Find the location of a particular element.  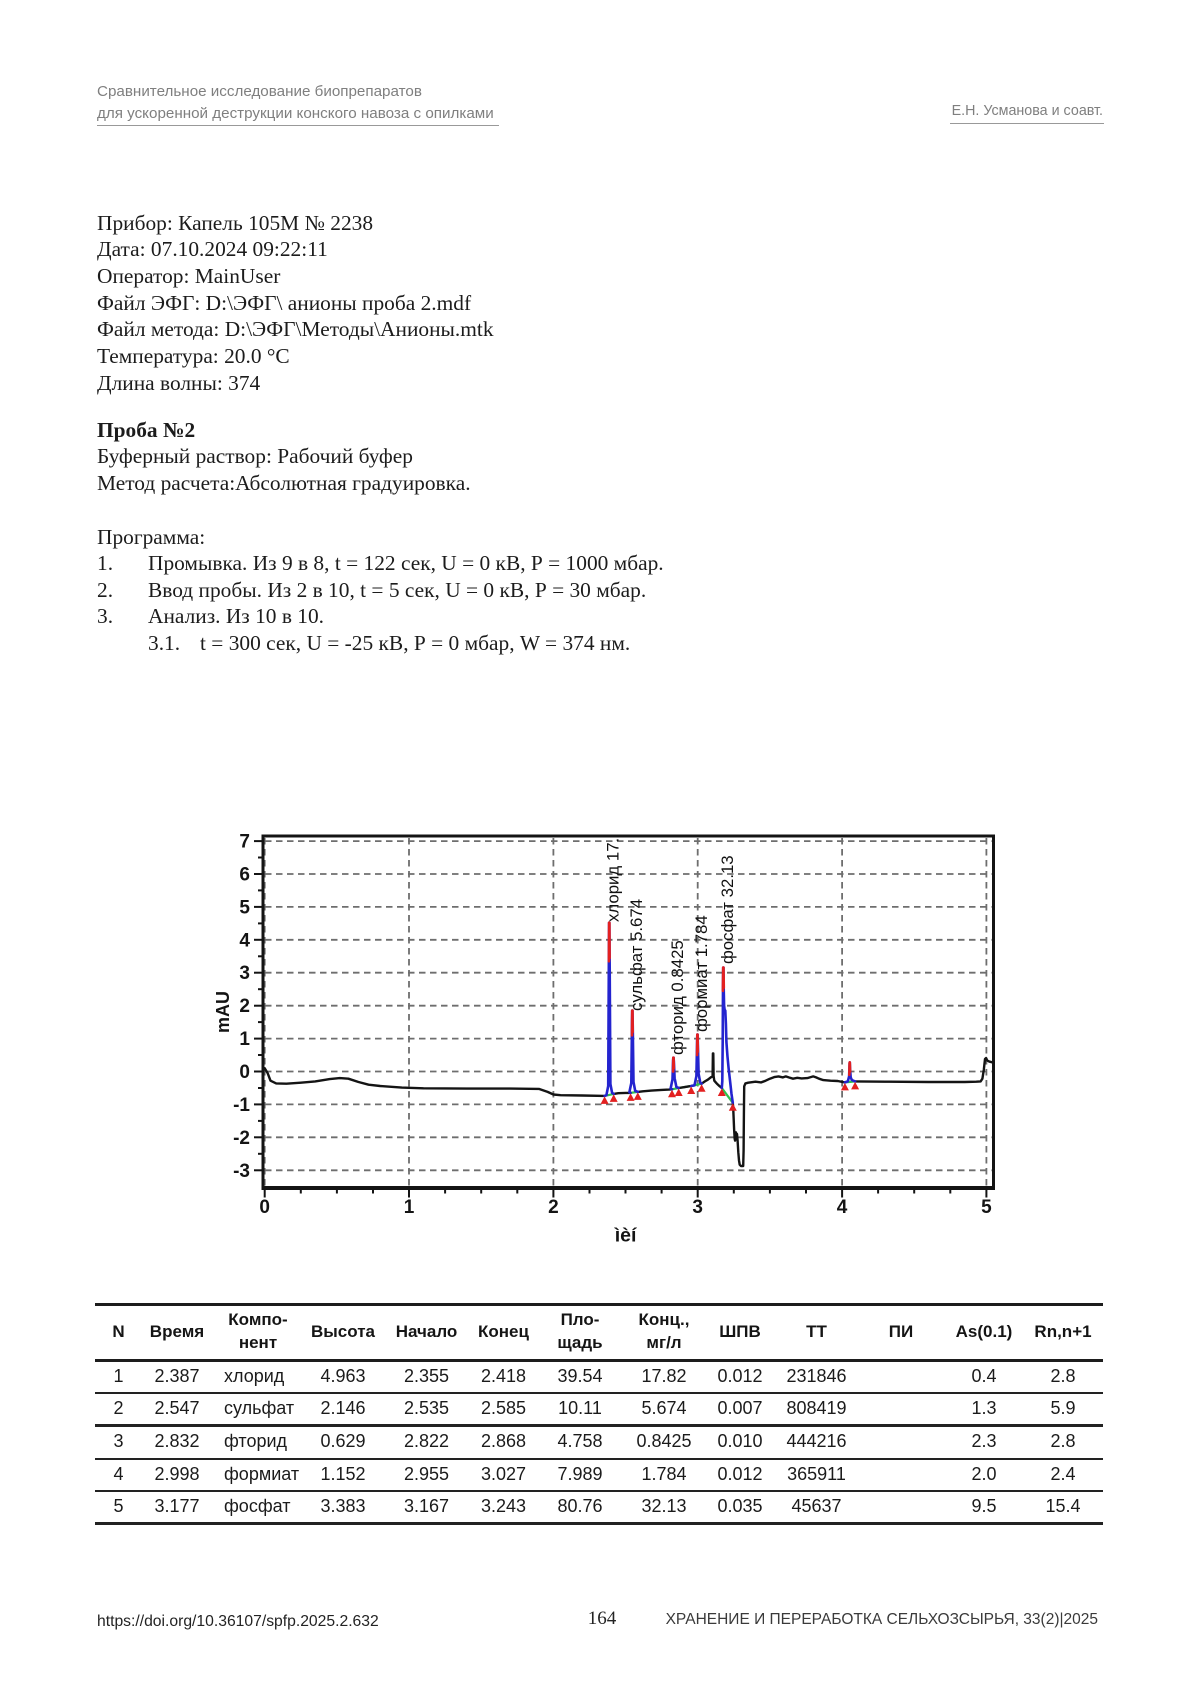

svg-text: ìèí is located at coordinates (625, 1236).